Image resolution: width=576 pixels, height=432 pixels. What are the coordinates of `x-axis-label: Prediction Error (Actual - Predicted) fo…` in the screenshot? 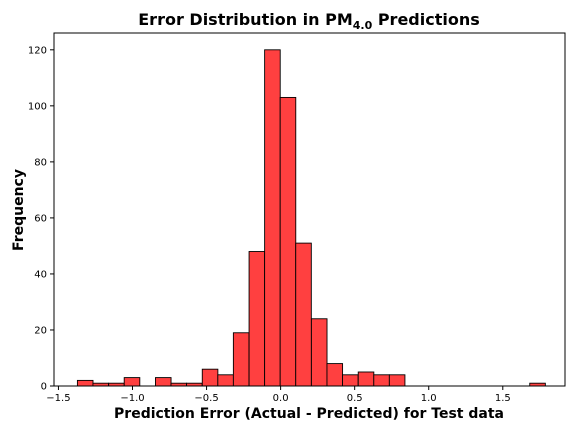 It's located at (309, 414).